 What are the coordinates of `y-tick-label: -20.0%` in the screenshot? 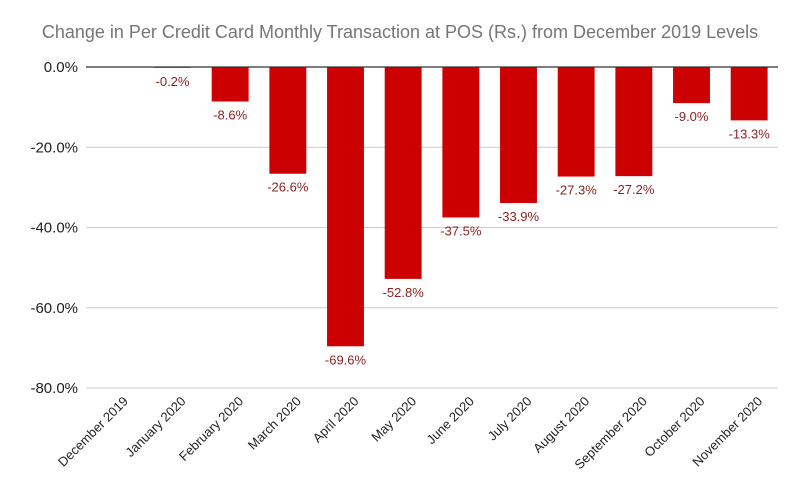 It's located at (54, 147).